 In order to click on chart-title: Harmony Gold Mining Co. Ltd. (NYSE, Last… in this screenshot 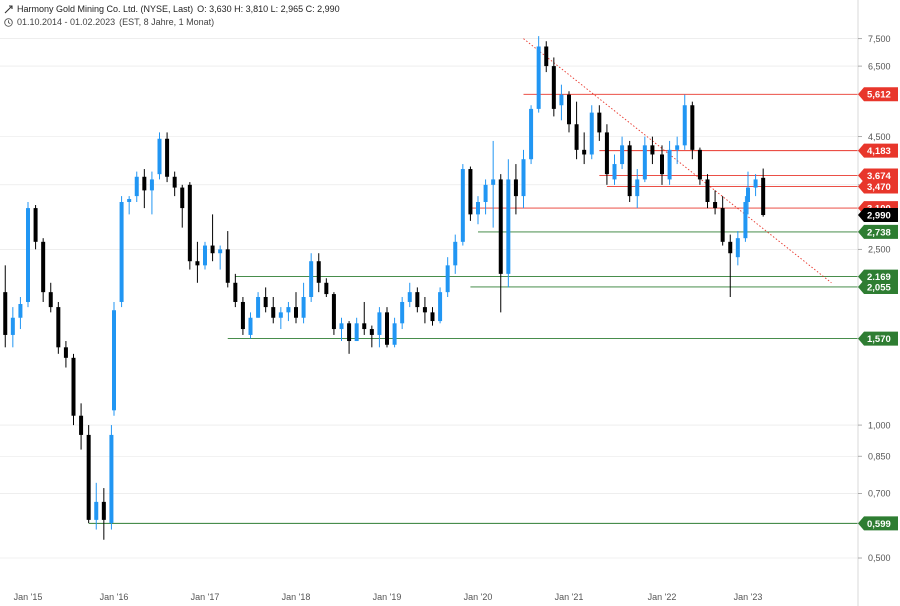, I will do `click(105, 9)`.